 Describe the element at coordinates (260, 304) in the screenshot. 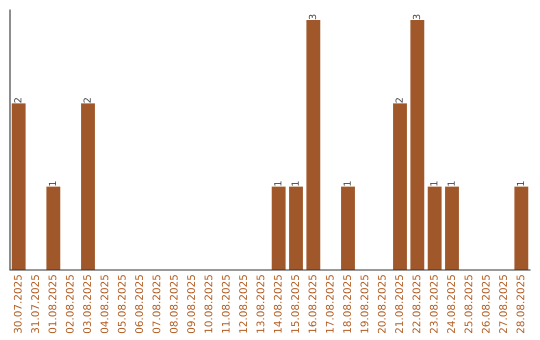

I see `x-tick-label: 13.08.2025` at that location.